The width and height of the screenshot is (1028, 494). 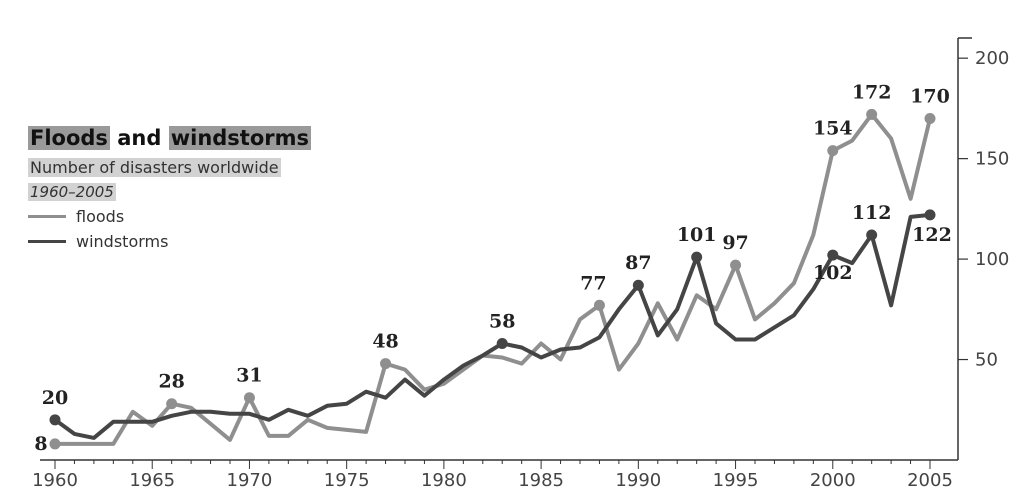 What do you see at coordinates (932, 235) in the screenshot?
I see `data-label-windstorms-2005: 122` at bounding box center [932, 235].